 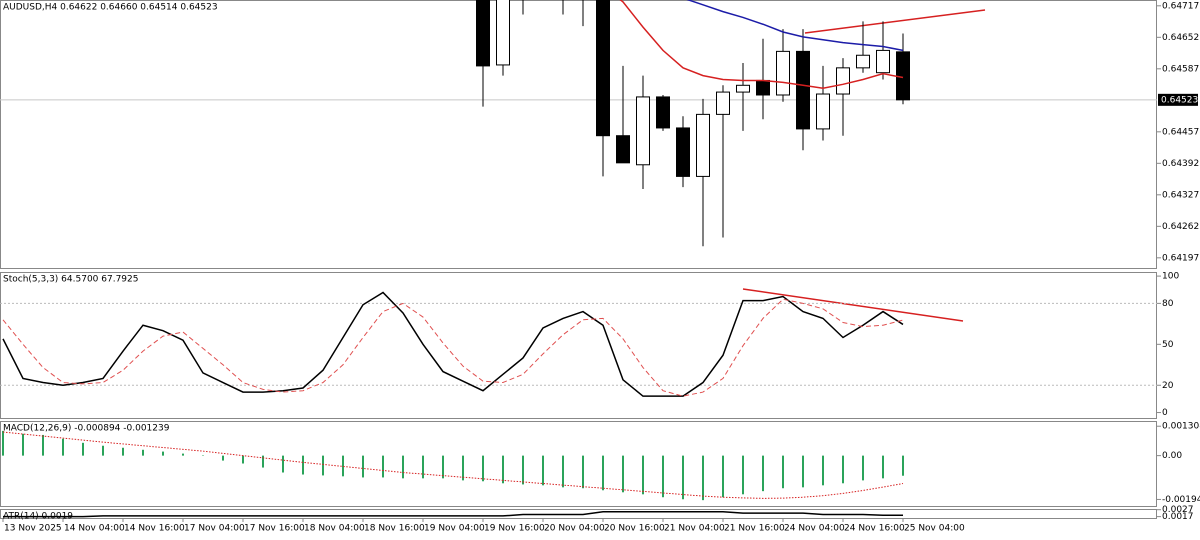 What do you see at coordinates (334, 529) in the screenshot?
I see `x-tick-label: 18 Nov 04:00` at bounding box center [334, 529].